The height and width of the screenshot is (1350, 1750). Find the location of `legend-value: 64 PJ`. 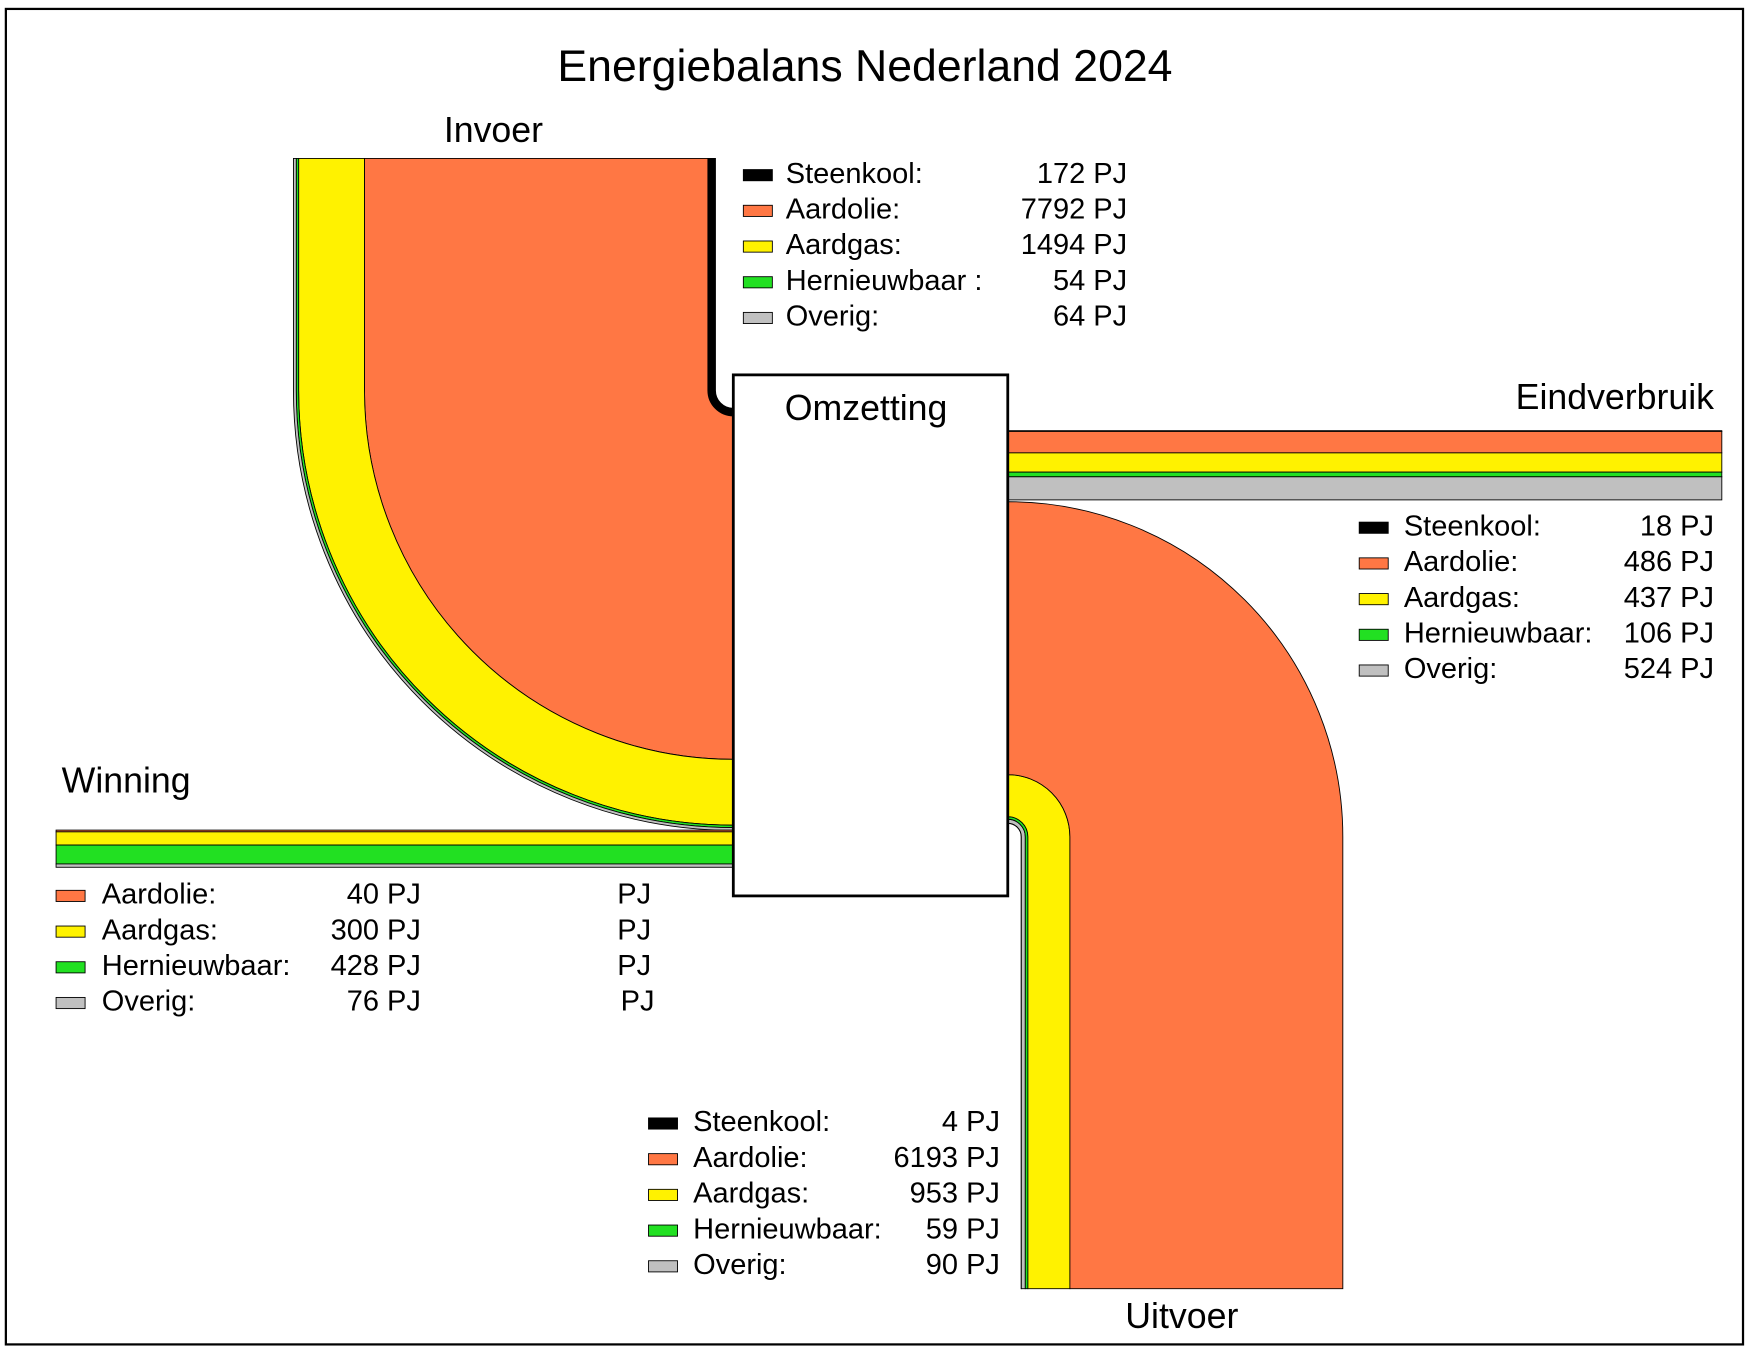

legend-value: 64 PJ is located at coordinates (1090, 317).